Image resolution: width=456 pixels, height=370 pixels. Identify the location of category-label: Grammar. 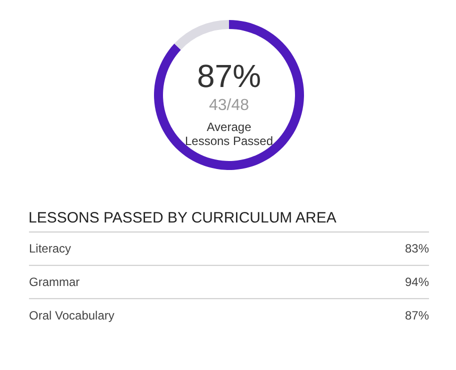
(54, 282).